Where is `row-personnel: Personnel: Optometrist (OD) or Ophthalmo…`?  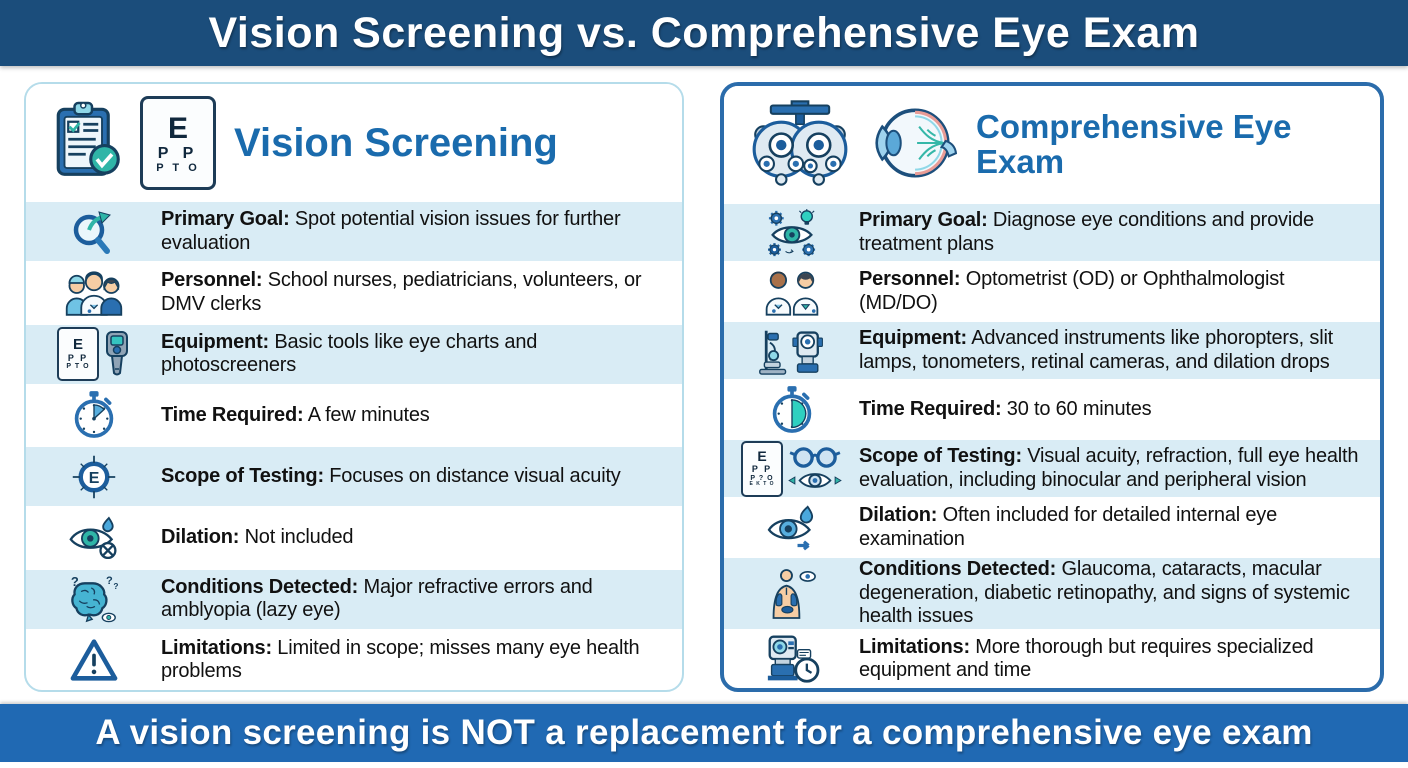
row-personnel: Personnel: Optometrist (OD) or Ophthalmo… is located at coordinates (1052, 293).